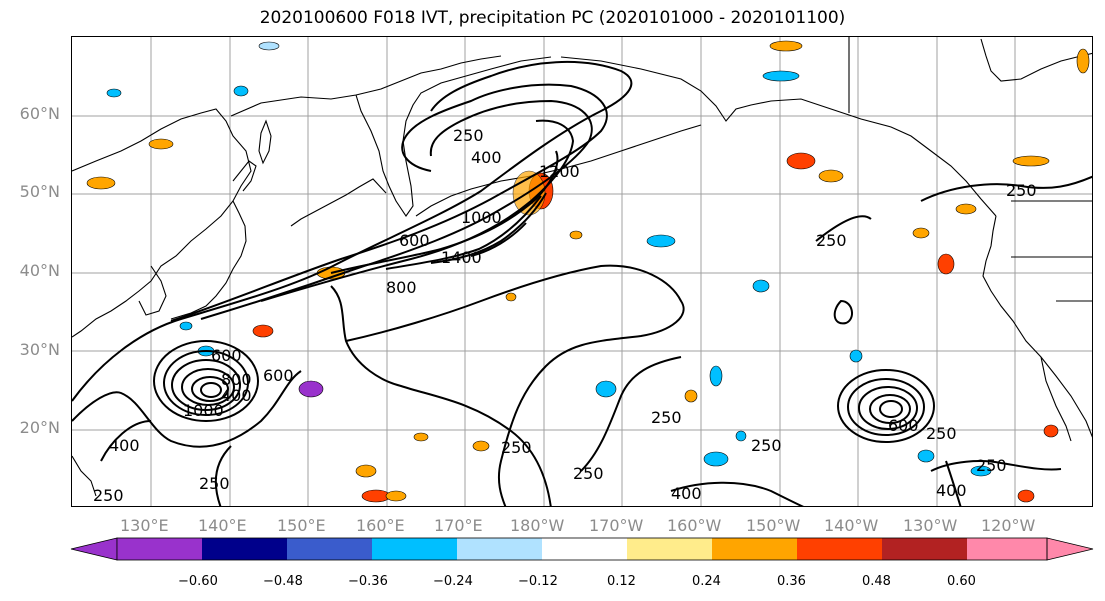  I want to click on lat-label-40n: 40°N, so click(39, 270).